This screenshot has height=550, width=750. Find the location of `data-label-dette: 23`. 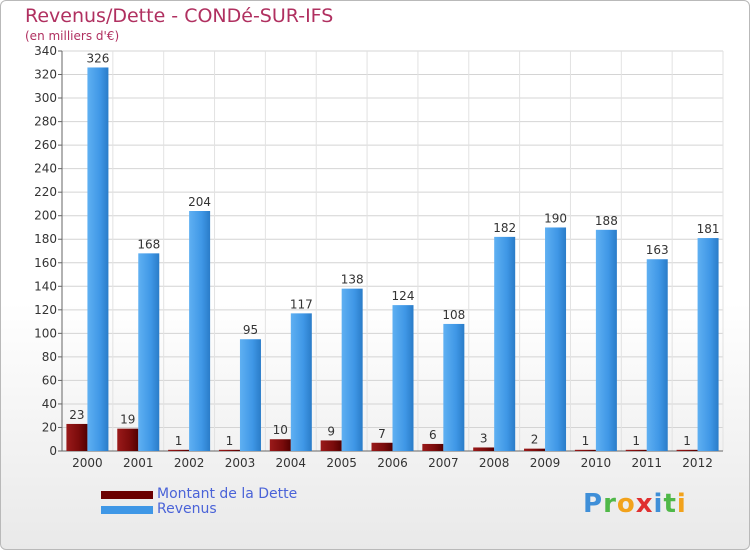

data-label-dette: 23 is located at coordinates (76, 415).